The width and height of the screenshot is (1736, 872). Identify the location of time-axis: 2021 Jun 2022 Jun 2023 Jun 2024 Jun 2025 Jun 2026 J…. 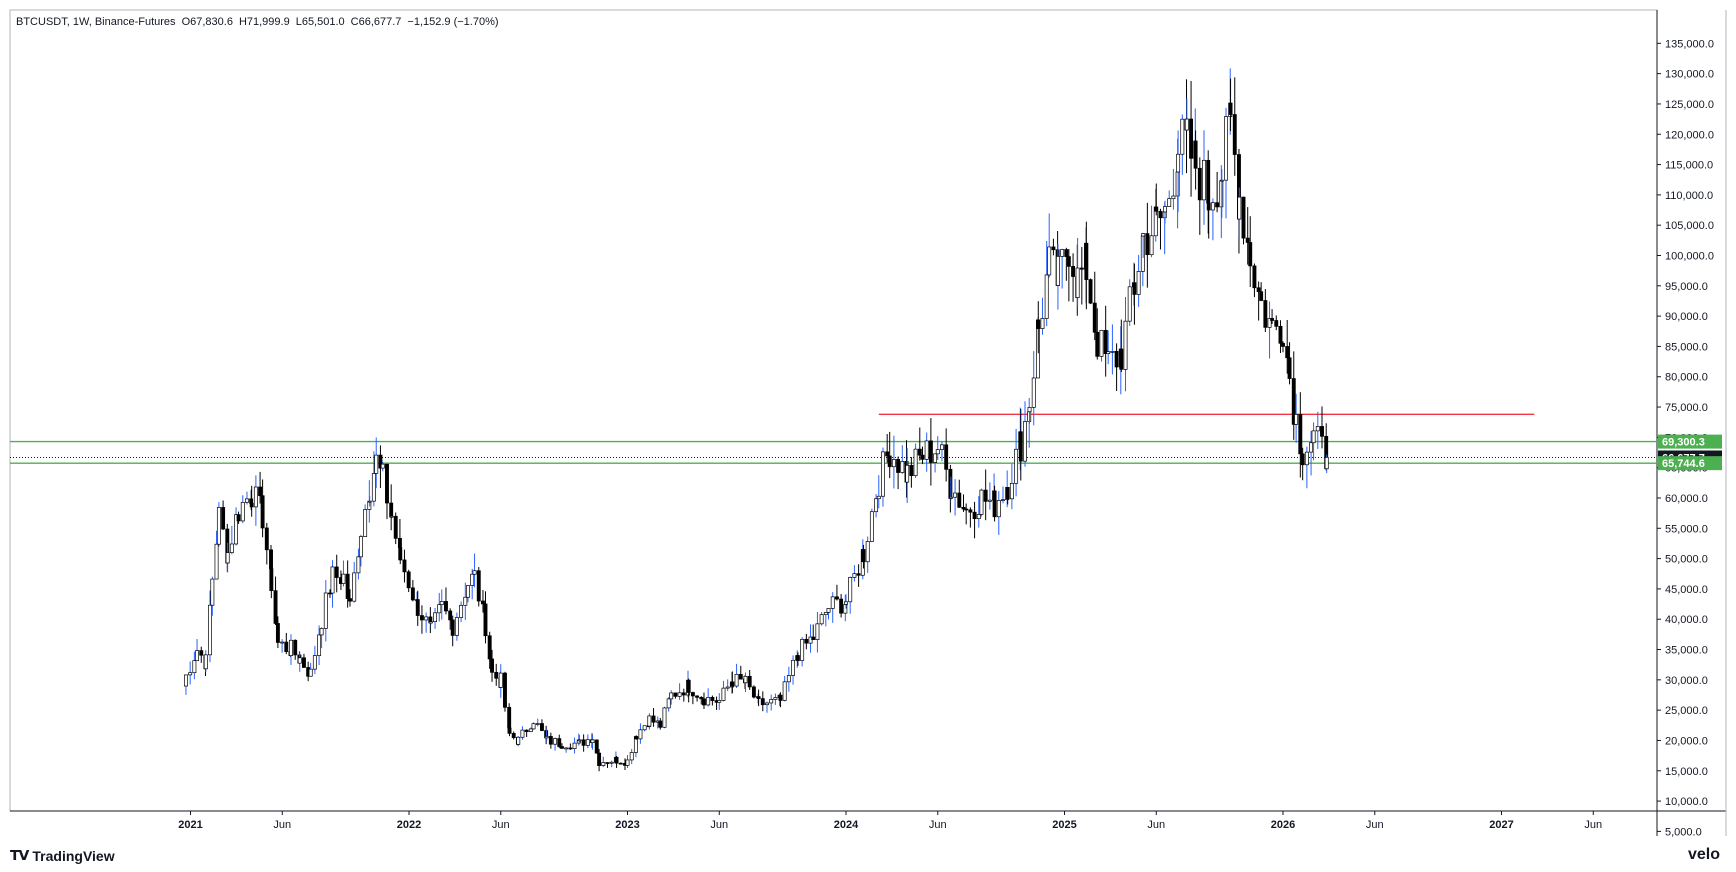
(890, 821).